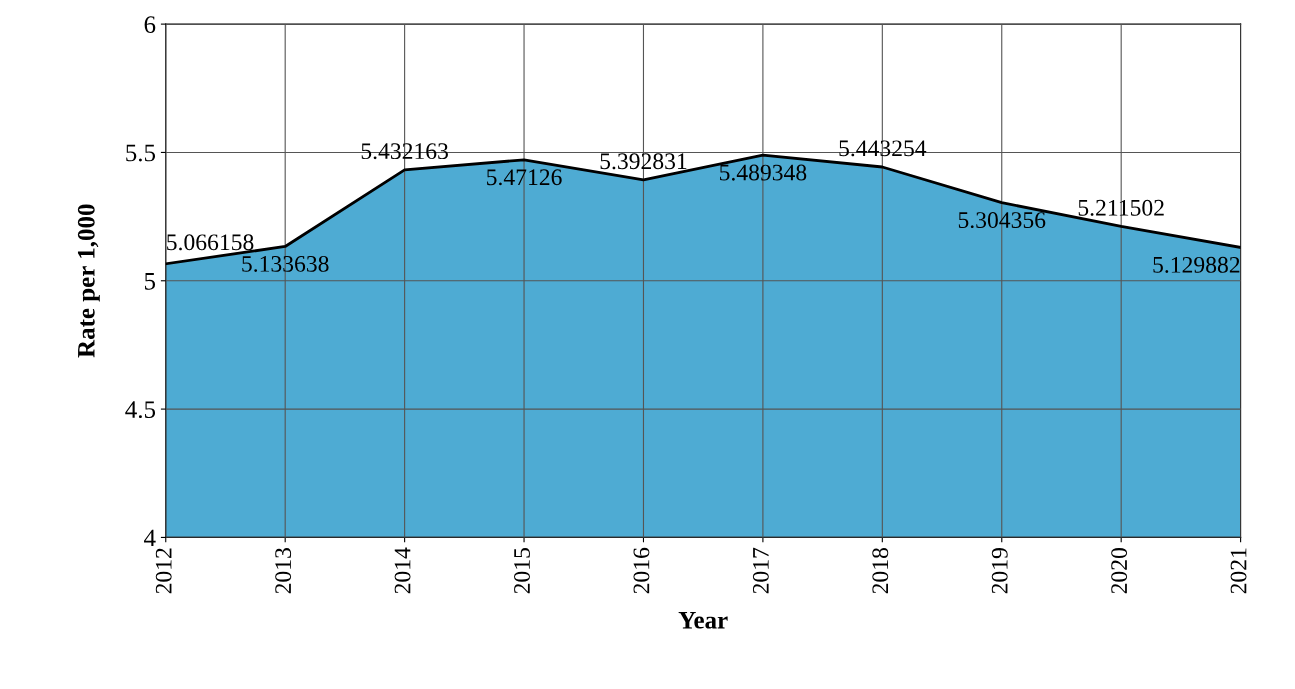  What do you see at coordinates (150, 538) in the screenshot?
I see `y-tick-label: 4` at bounding box center [150, 538].